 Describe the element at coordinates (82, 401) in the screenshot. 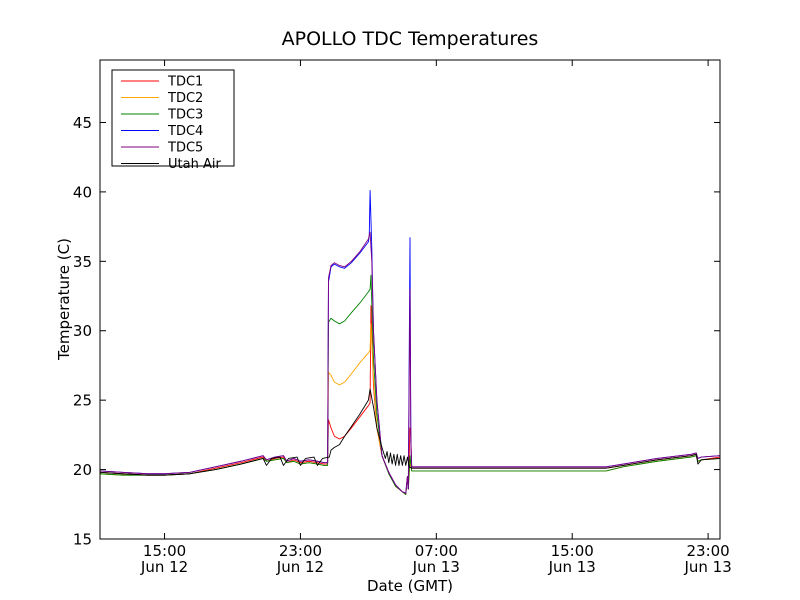

I see `y-tick-label: 25` at that location.